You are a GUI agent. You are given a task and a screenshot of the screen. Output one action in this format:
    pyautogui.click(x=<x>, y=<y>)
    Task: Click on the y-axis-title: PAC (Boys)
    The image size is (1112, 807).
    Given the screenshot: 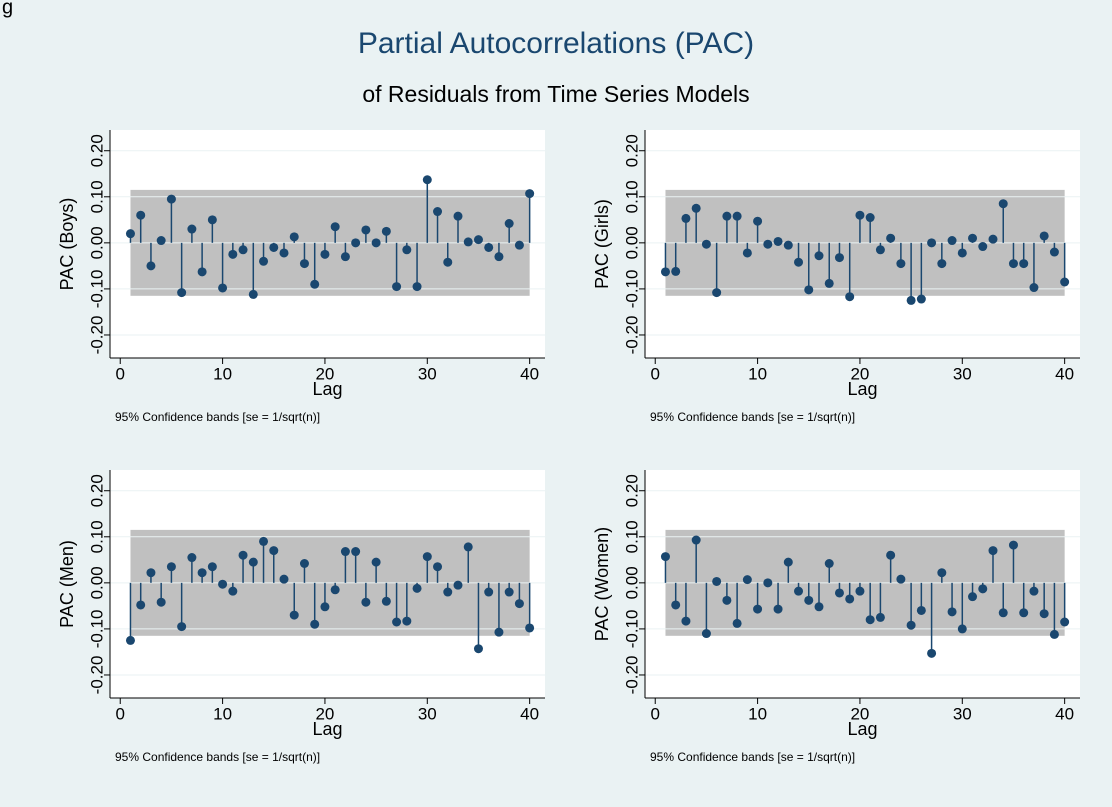 What is the action you would take?
    pyautogui.click(x=67, y=244)
    